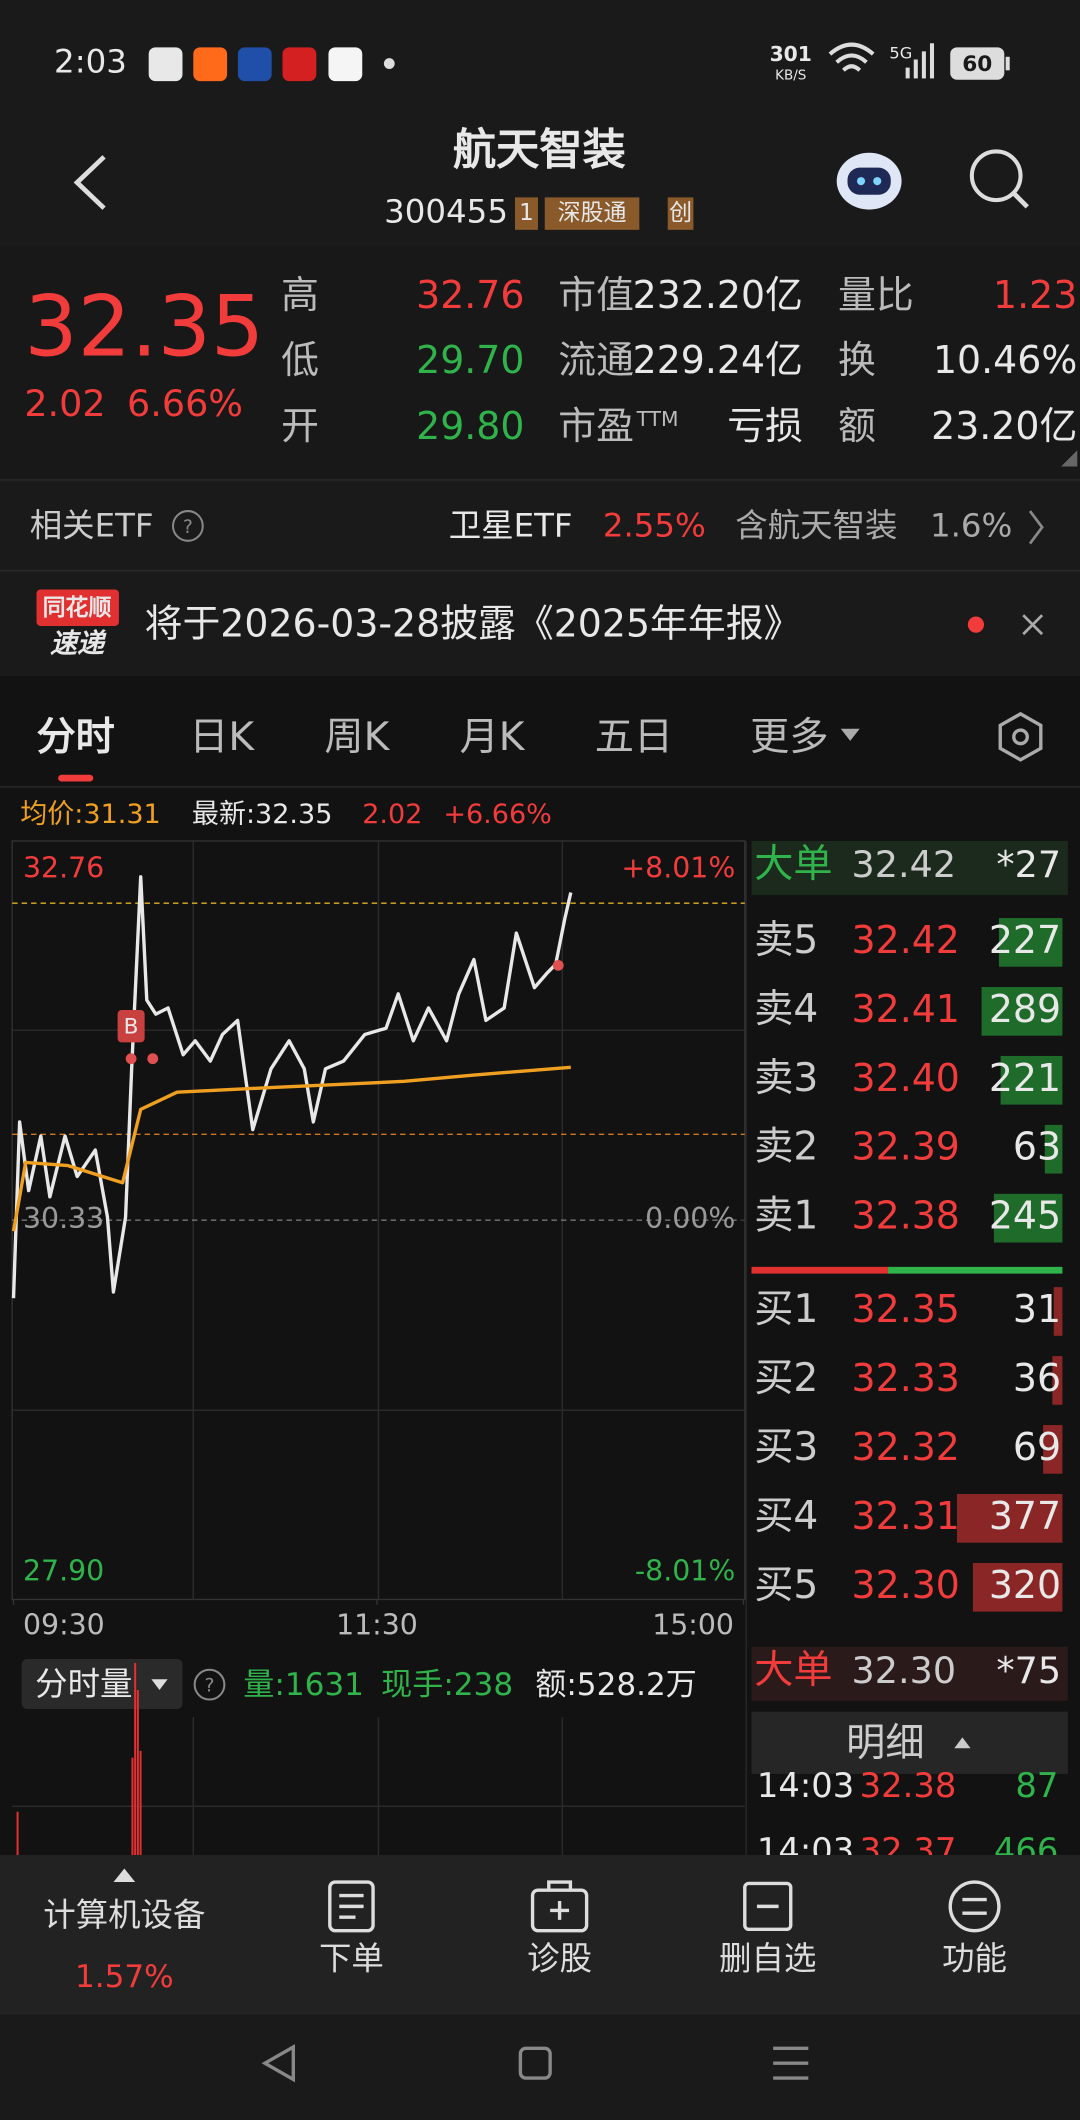 The width and height of the screenshot is (1080, 2120). I want to click on stat-label: 市盈, so click(596, 426).